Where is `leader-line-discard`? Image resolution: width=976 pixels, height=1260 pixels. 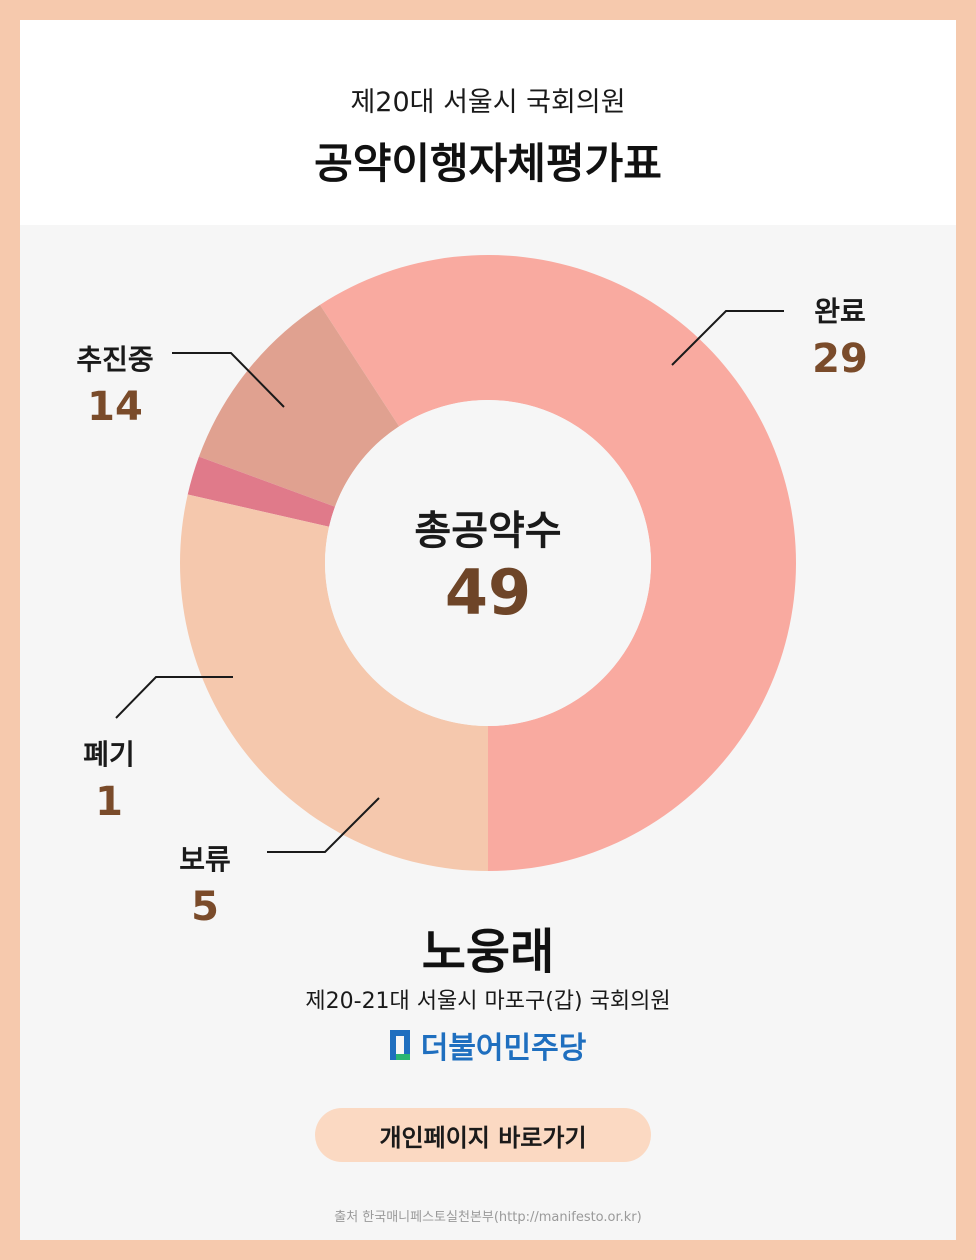
leader-line-discard is located at coordinates (174, 697).